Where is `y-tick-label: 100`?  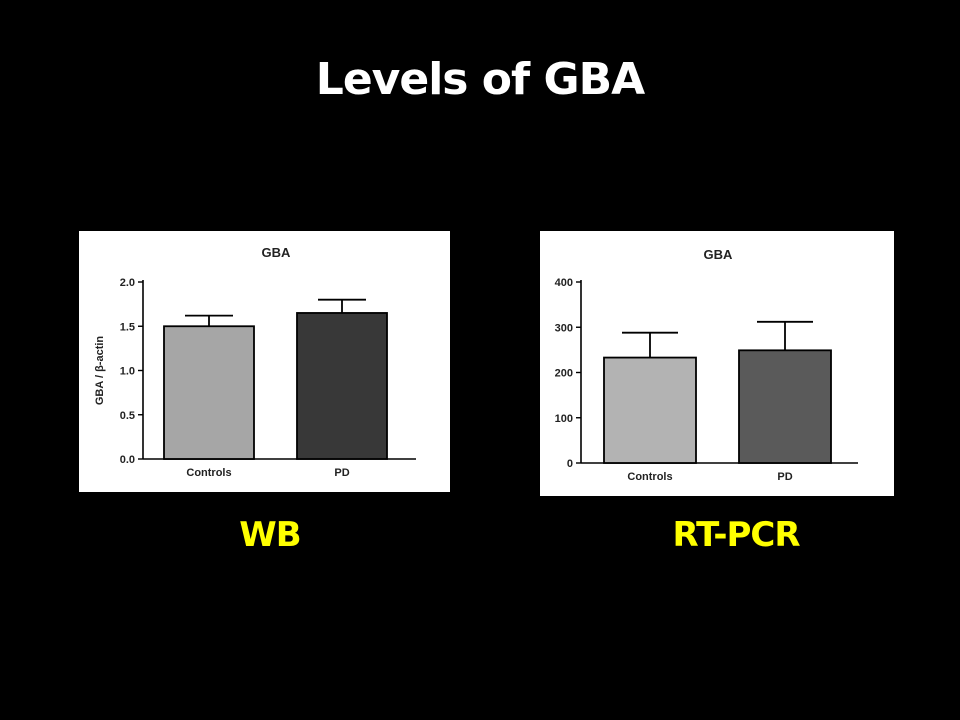
y-tick-label: 100 is located at coordinates (564, 419).